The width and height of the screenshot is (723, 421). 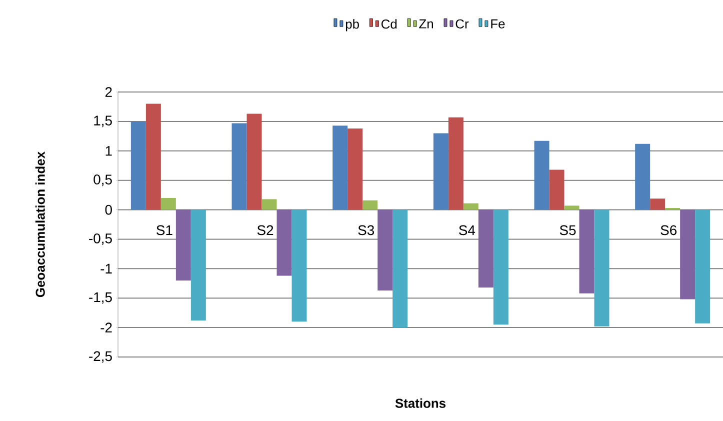 I want to click on x-tick-label: S4, so click(x=467, y=230).